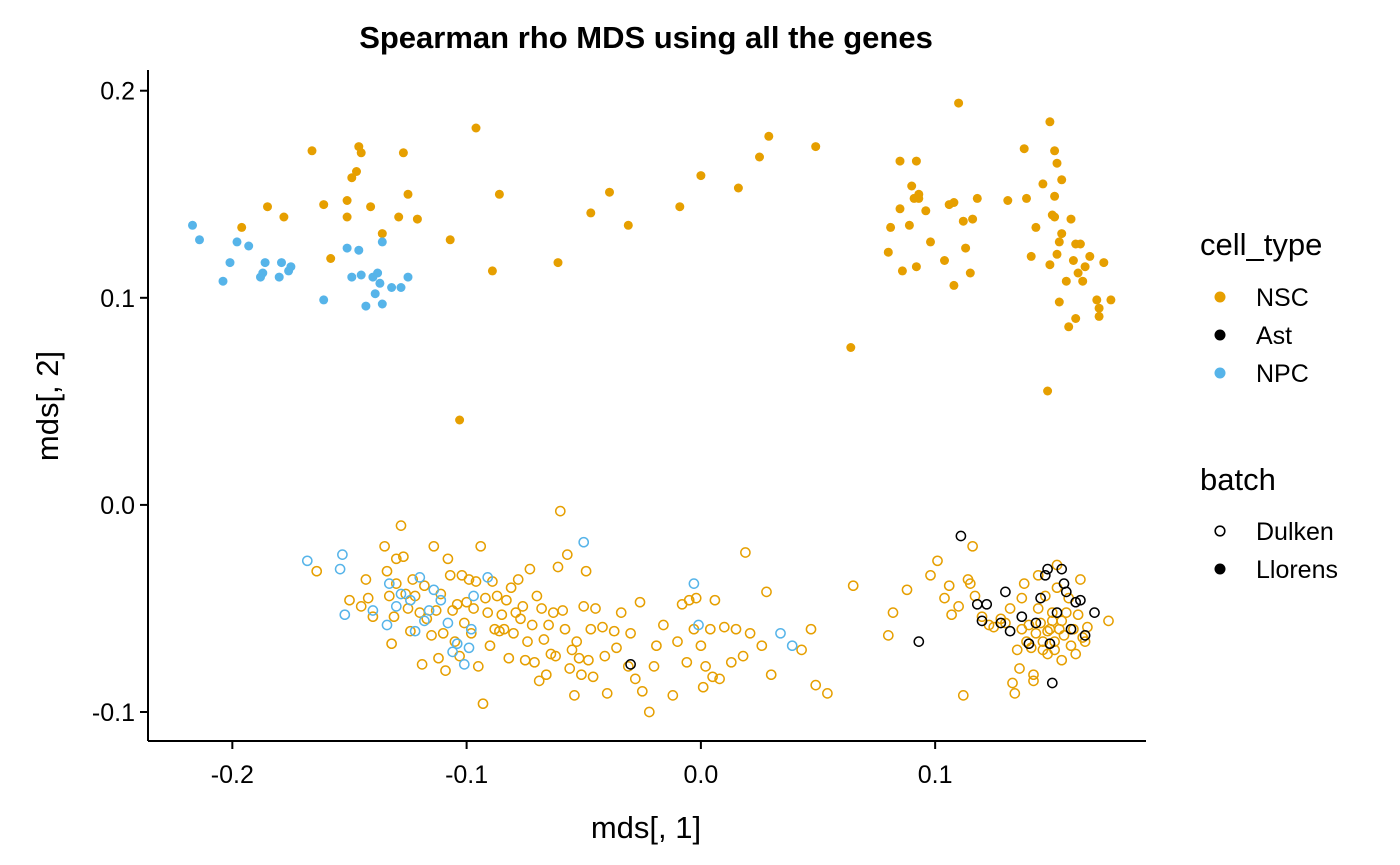  What do you see at coordinates (1238, 479) in the screenshot?
I see `legend-batch-title: batch` at bounding box center [1238, 479].